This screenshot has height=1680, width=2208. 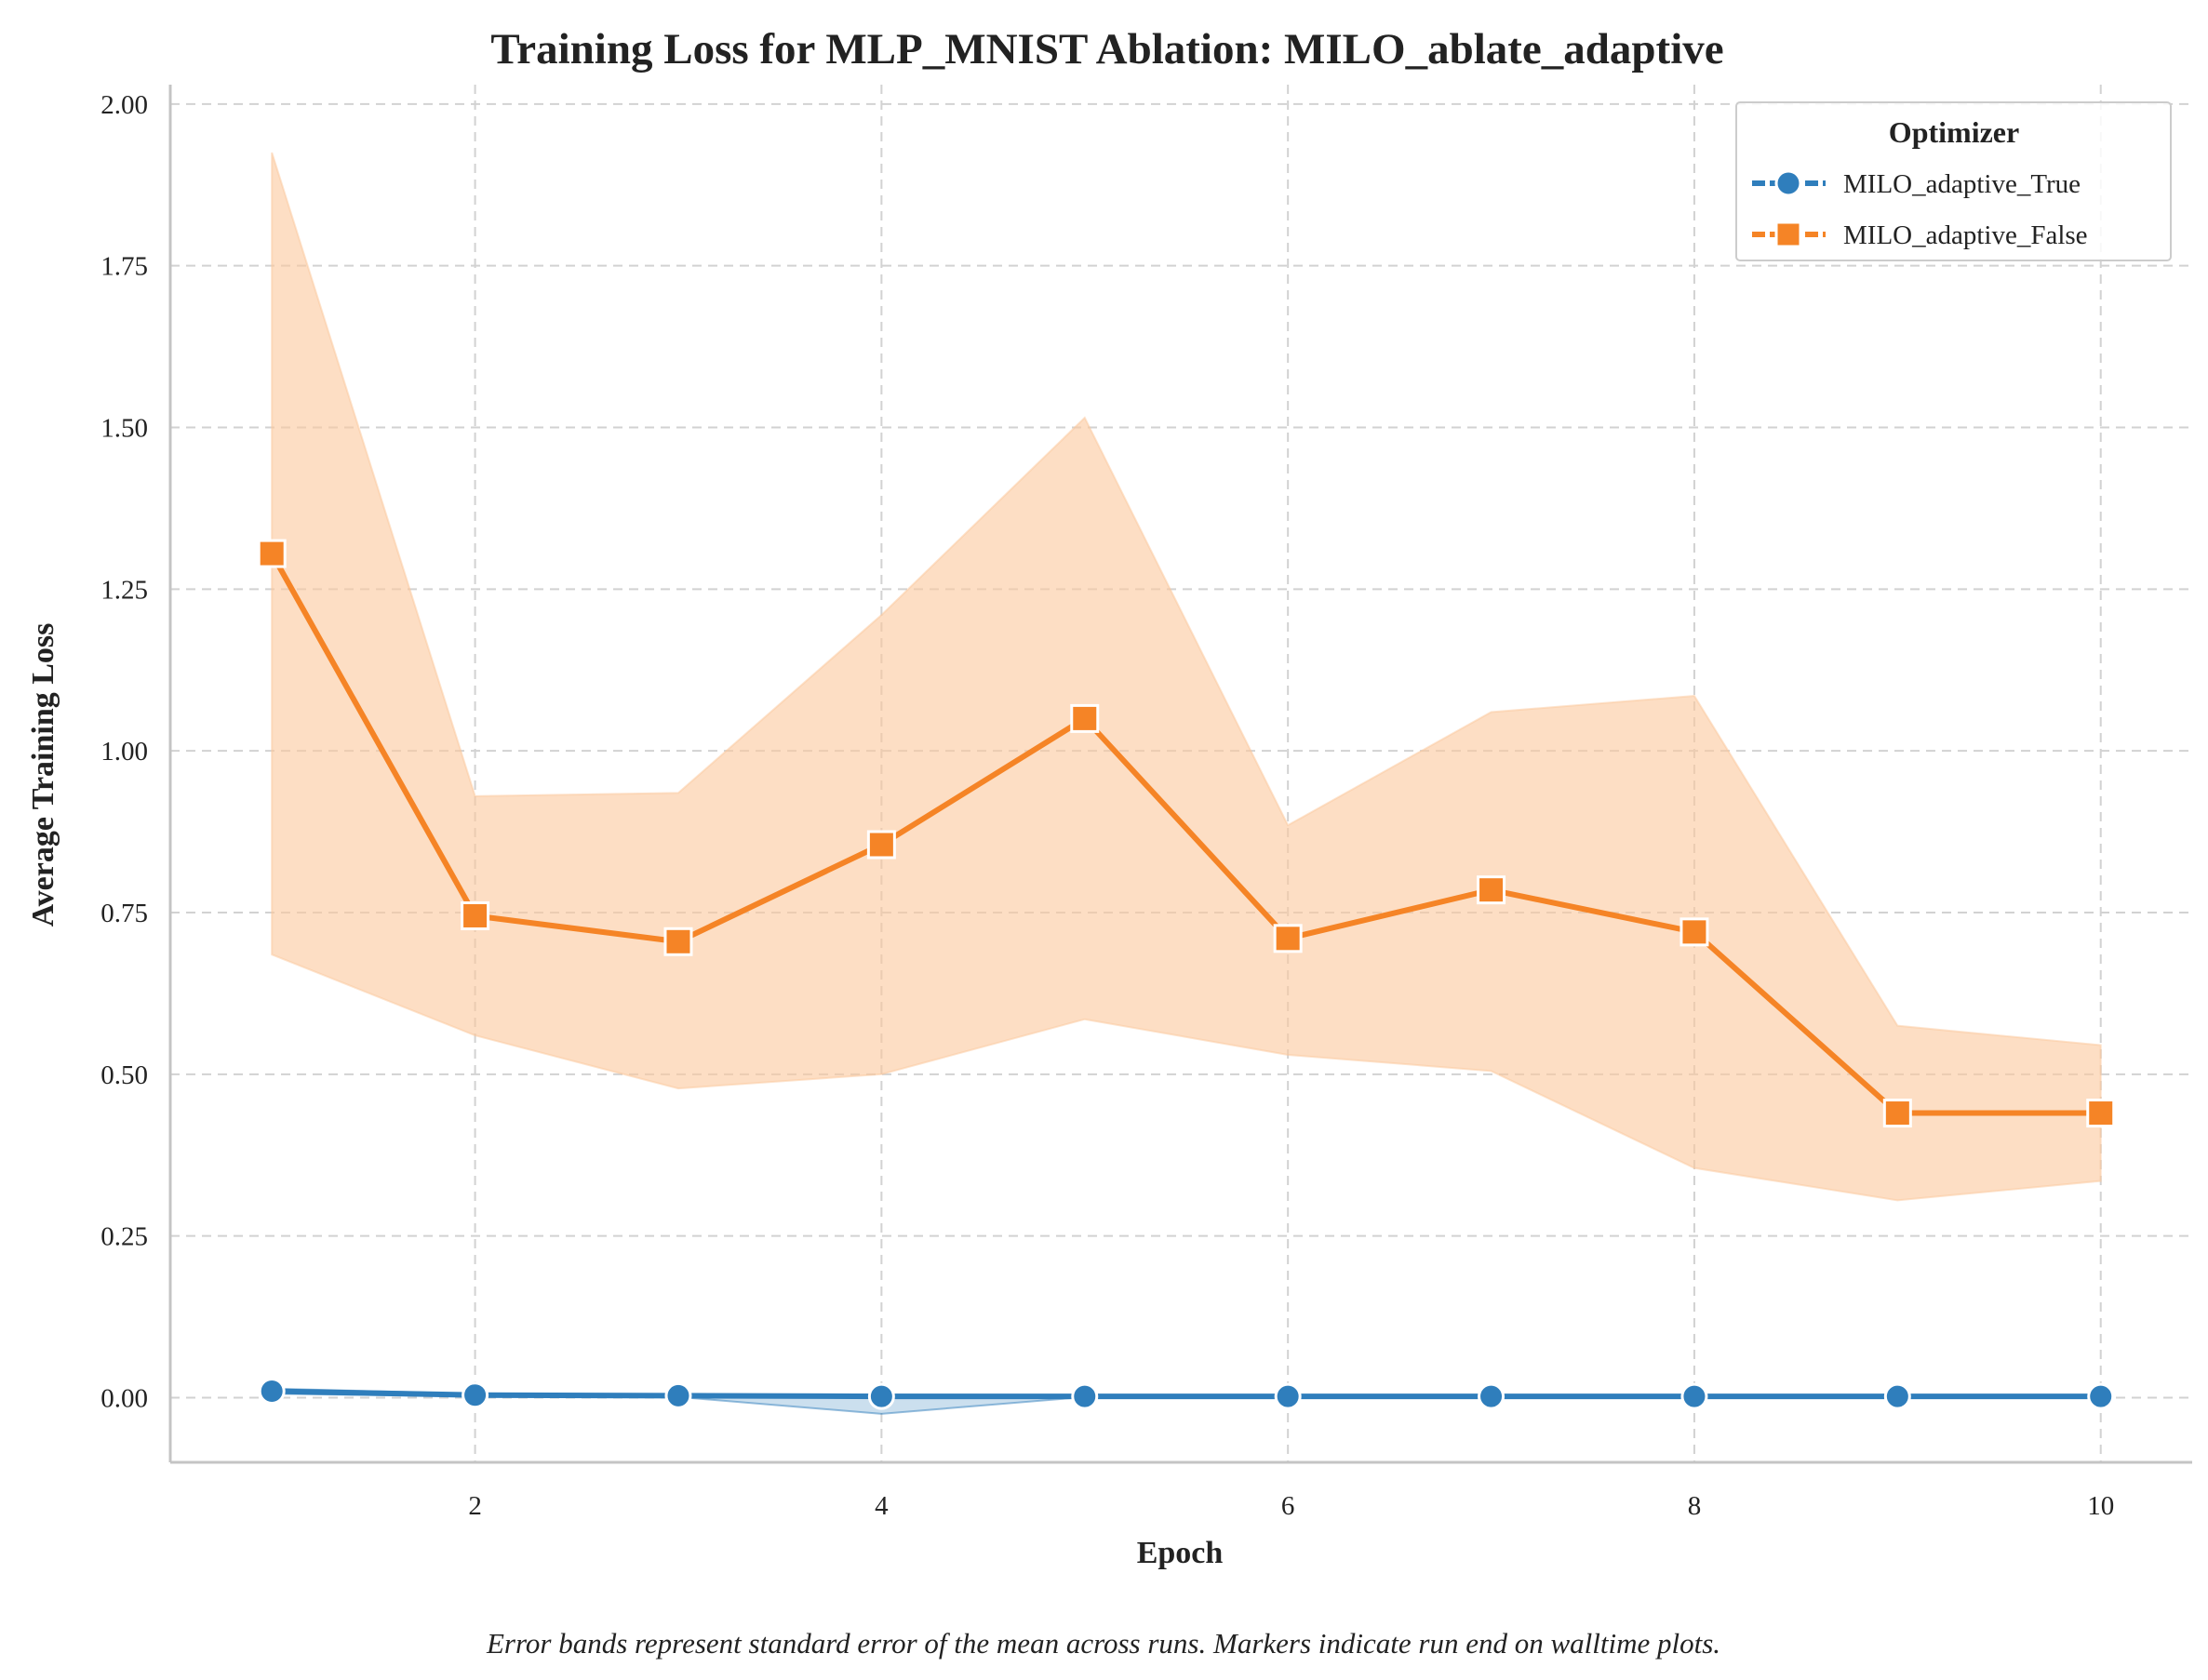 What do you see at coordinates (1966, 235) in the screenshot?
I see `legend-label-2: MILO_adaptive_False` at bounding box center [1966, 235].